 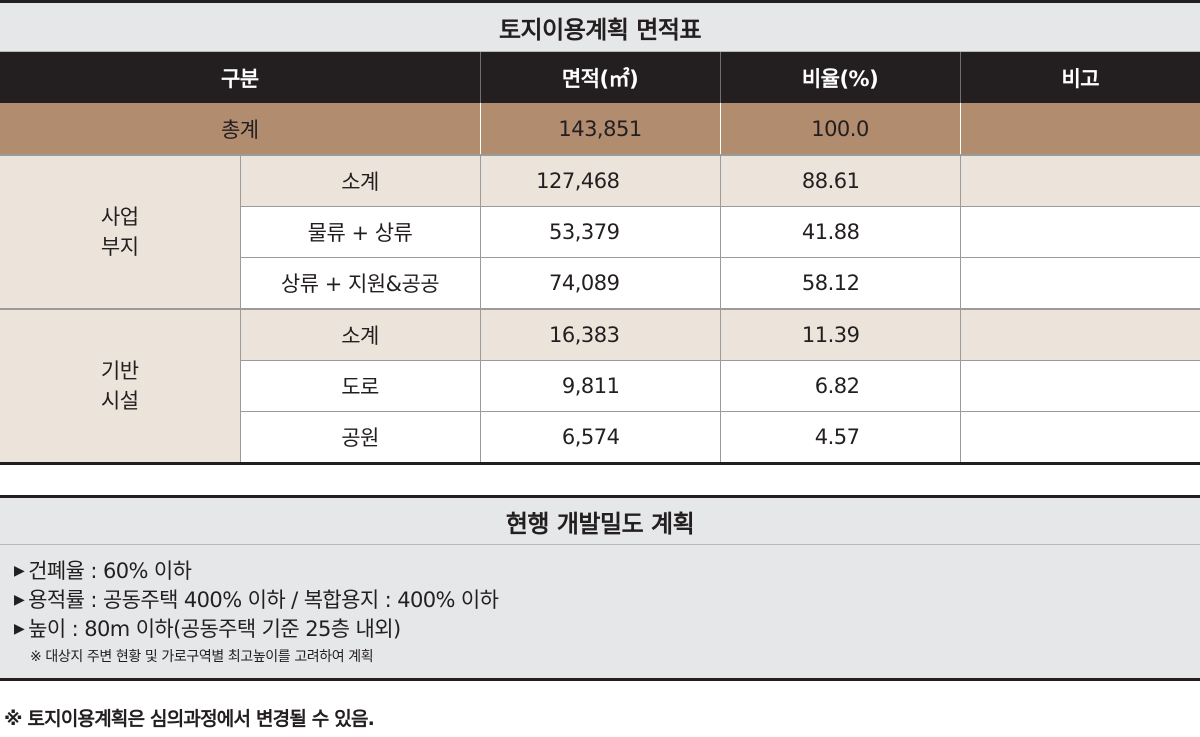 What do you see at coordinates (840, 129) in the screenshot?
I see `total-ratio: 100.0` at bounding box center [840, 129].